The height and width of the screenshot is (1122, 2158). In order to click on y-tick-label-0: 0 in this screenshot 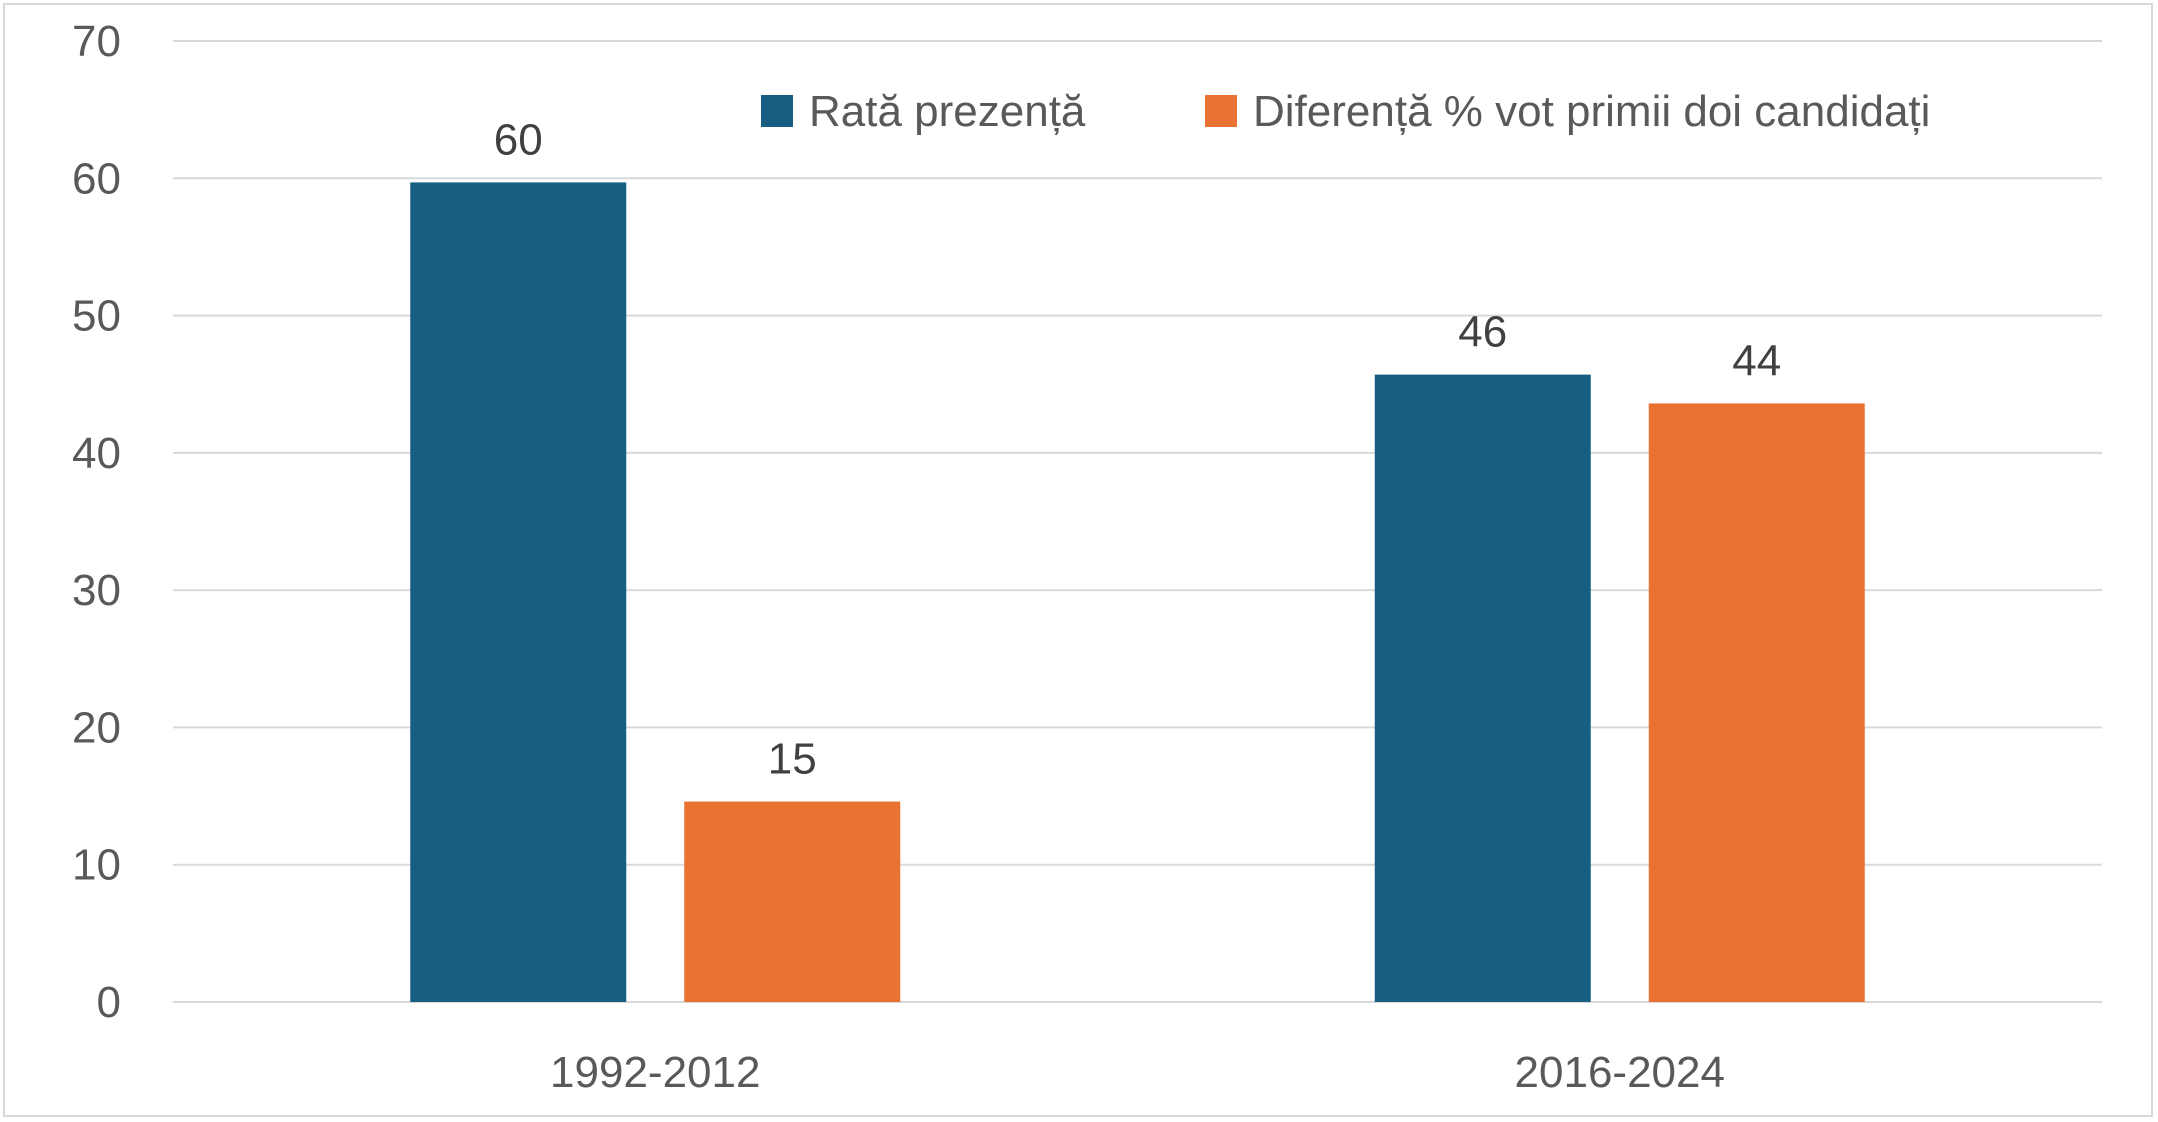, I will do `click(109, 1002)`.